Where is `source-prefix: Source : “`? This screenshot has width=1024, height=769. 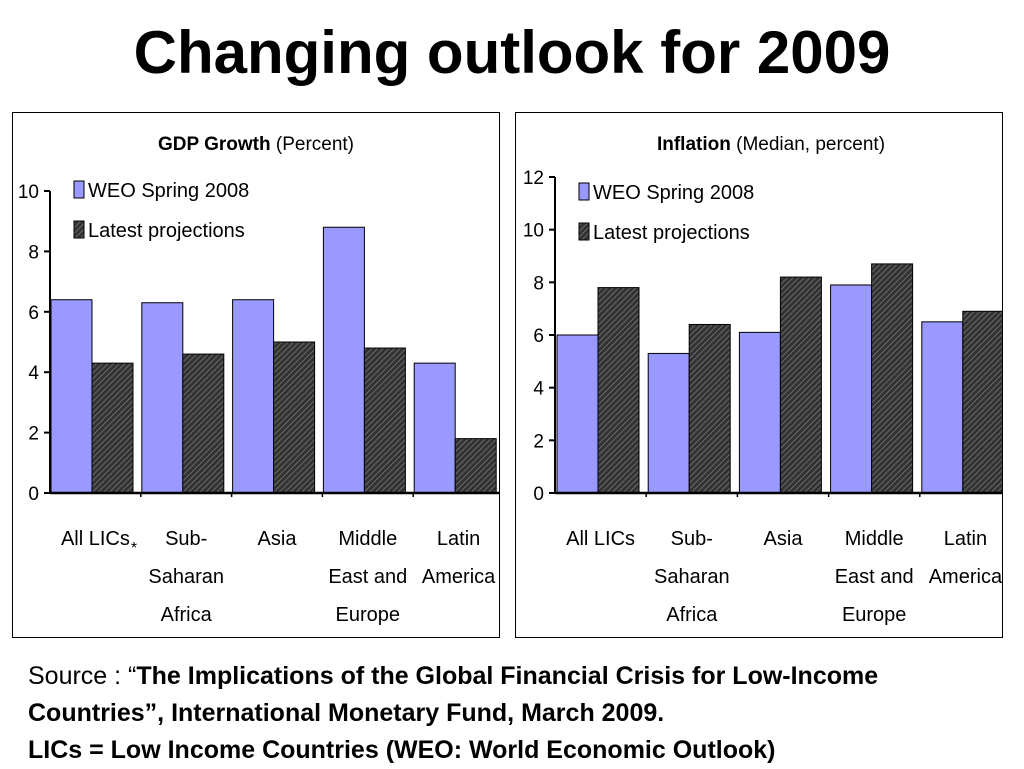 source-prefix: Source : “ is located at coordinates (82, 676).